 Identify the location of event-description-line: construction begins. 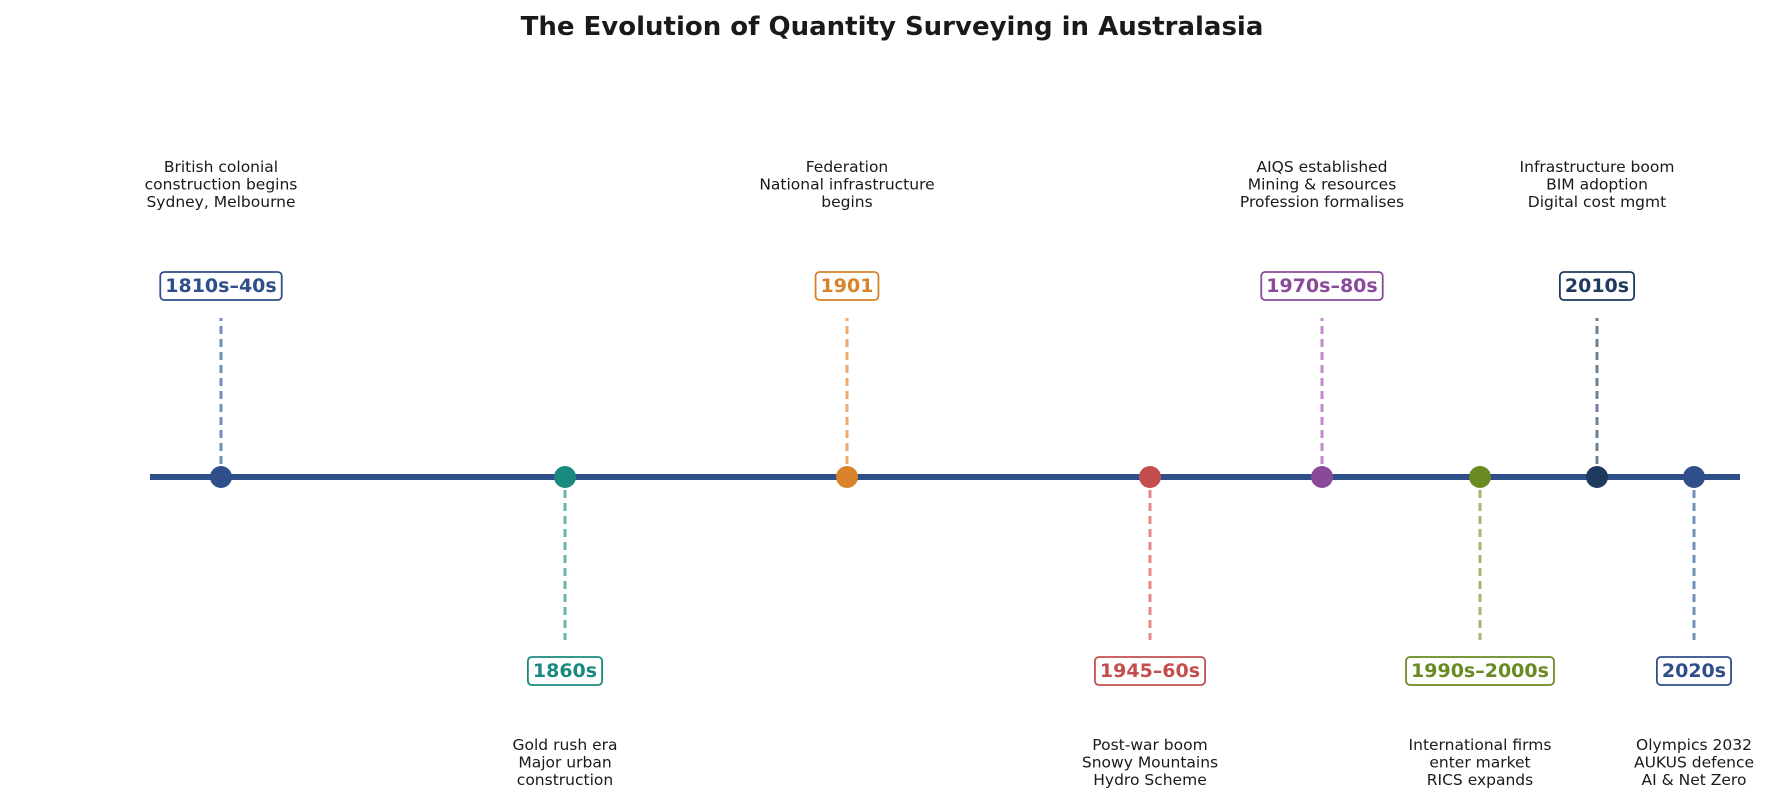
(221, 185).